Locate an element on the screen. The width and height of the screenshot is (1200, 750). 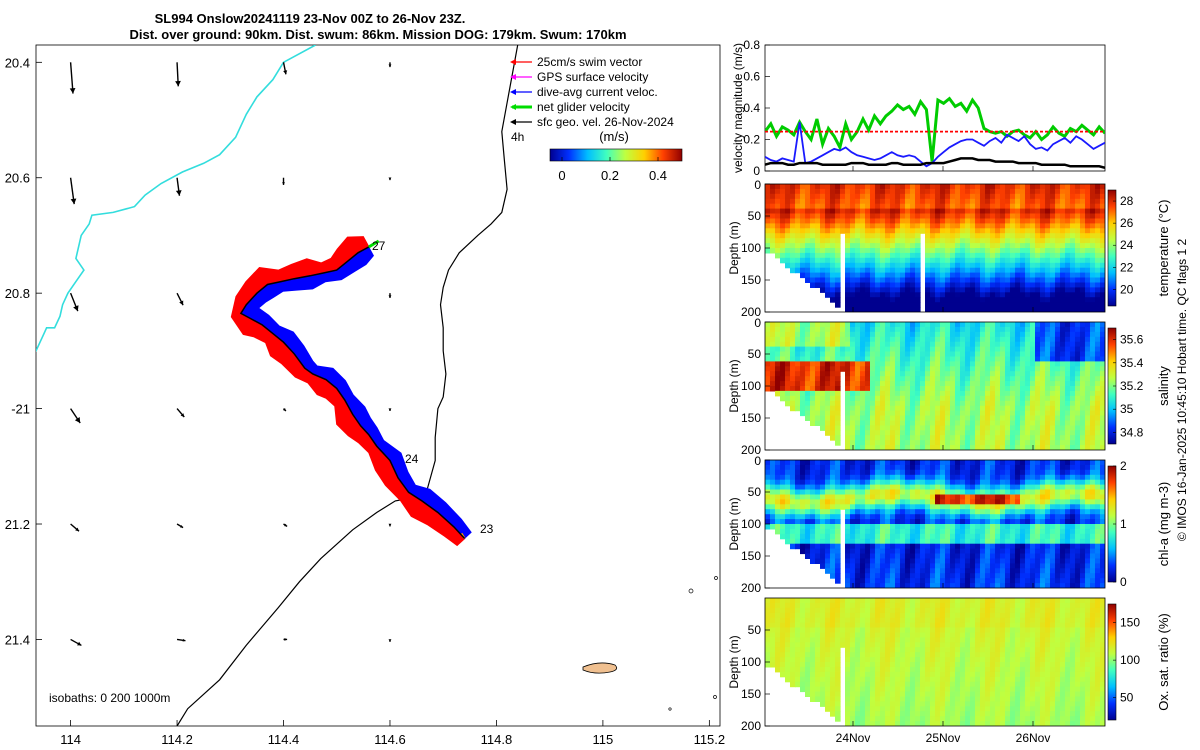
section-colorbar is located at coordinates (1112, 248).